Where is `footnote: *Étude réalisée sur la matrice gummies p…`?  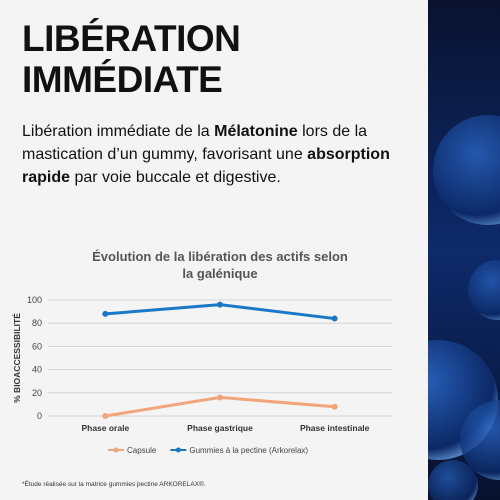 footnote: *Étude réalisée sur la matrice gummies p… is located at coordinates (114, 483).